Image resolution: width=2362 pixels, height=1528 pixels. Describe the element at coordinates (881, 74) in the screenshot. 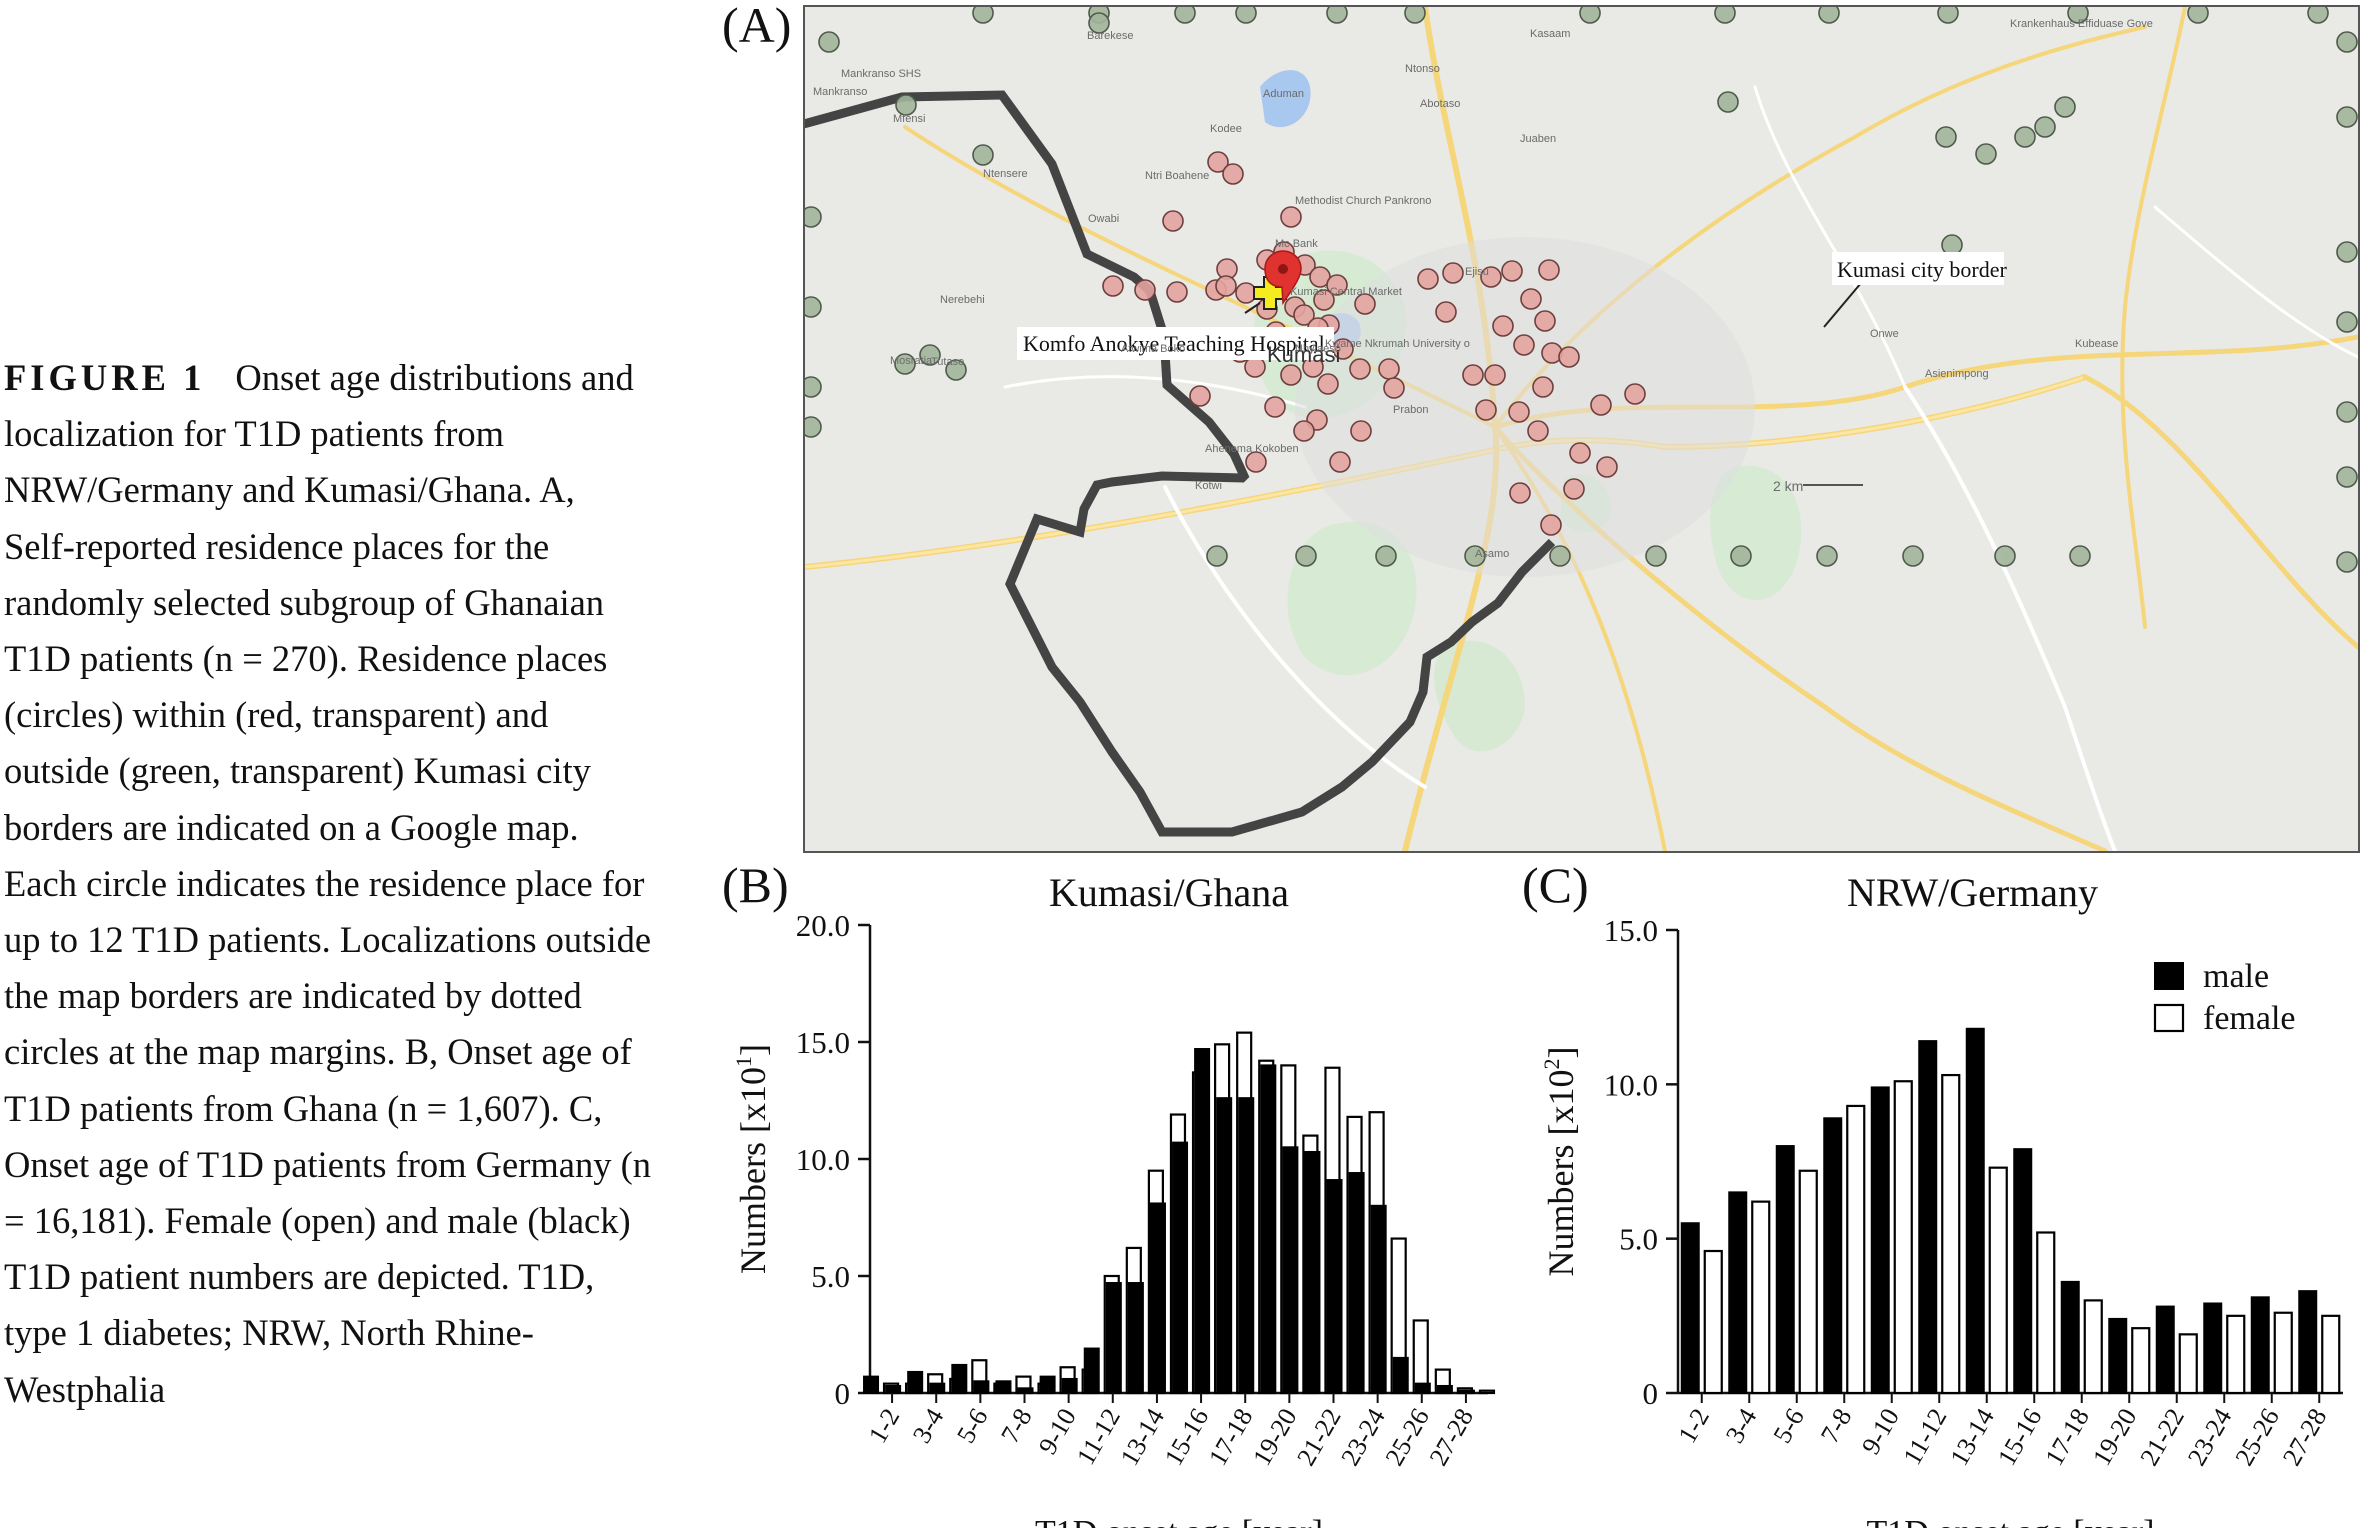

I see `place-name-label: Mankranso SHS` at that location.